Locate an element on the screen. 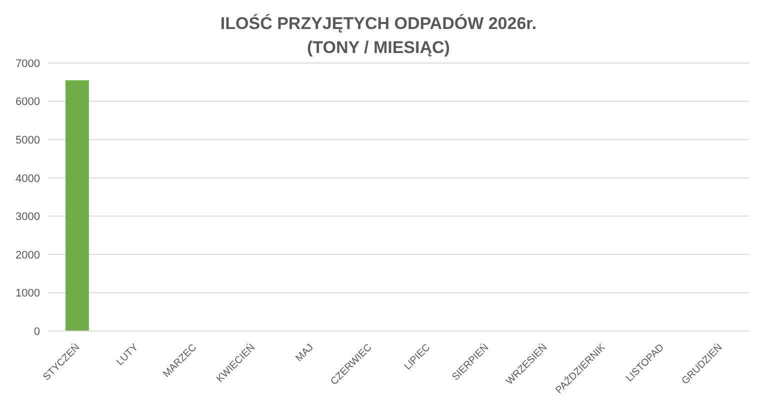  y-tick-label: 6000 is located at coordinates (28, 102).